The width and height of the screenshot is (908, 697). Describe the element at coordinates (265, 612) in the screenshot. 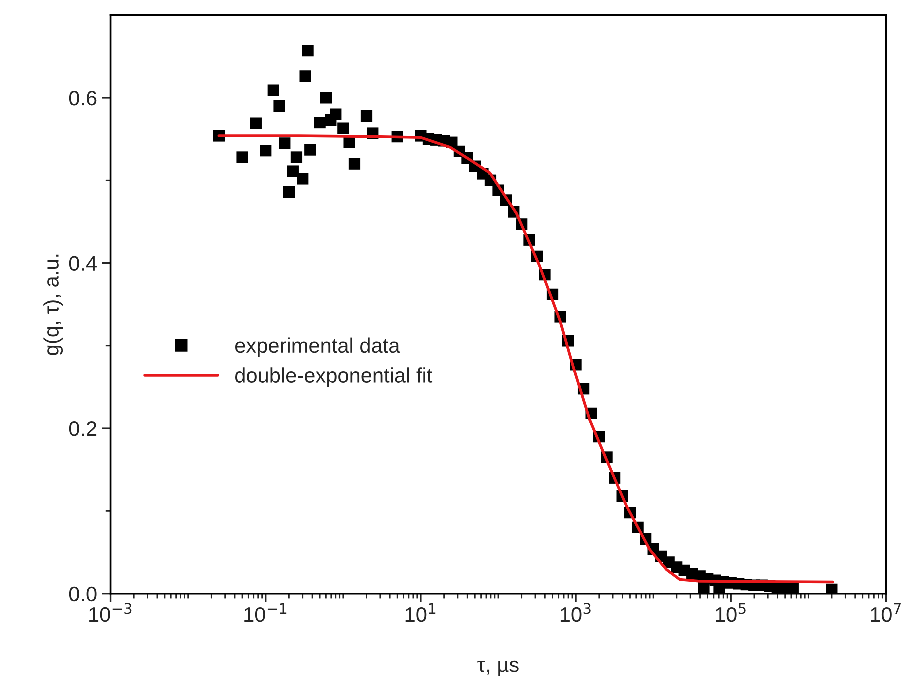

I see `x-tick-label: 10$^{−1}$` at that location.